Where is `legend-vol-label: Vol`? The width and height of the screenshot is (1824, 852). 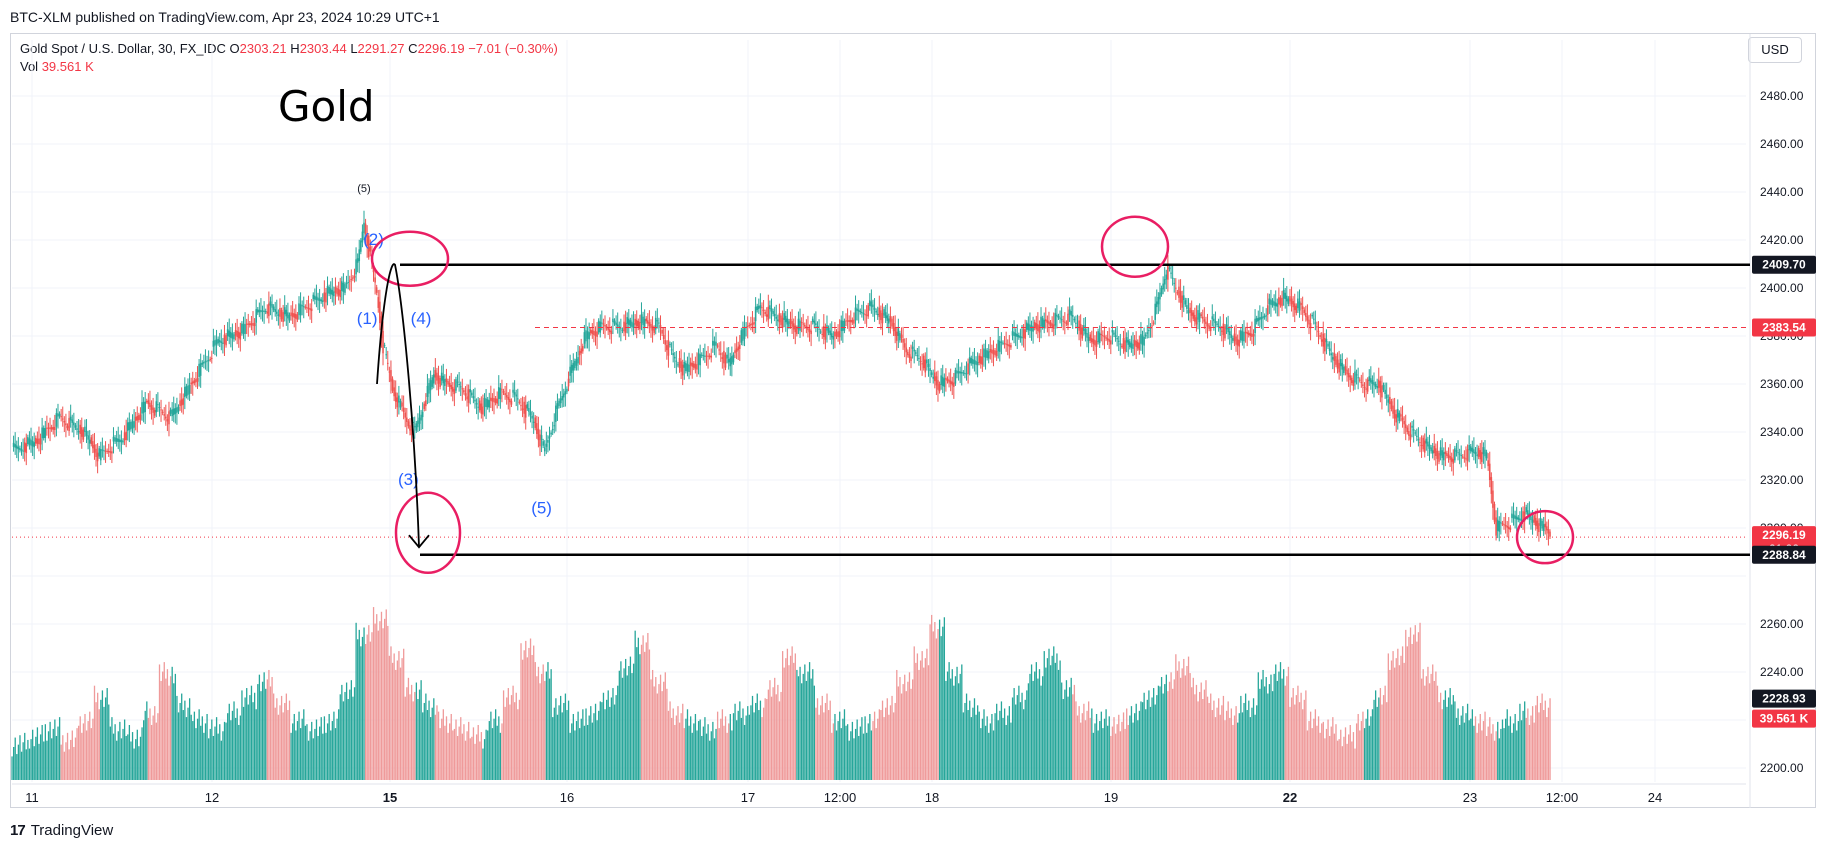 legend-vol-label: Vol is located at coordinates (29, 66).